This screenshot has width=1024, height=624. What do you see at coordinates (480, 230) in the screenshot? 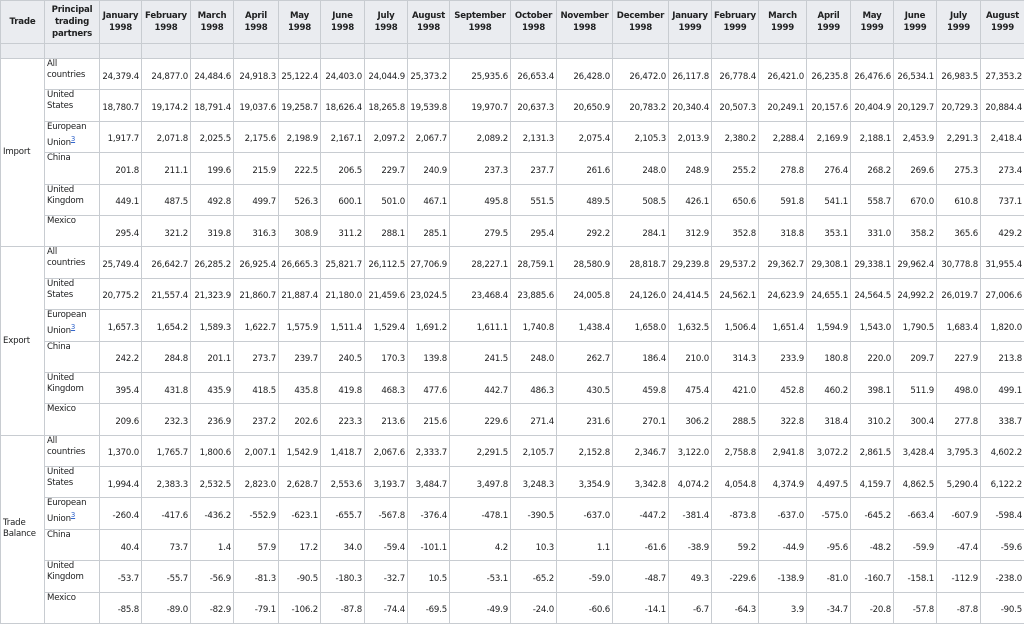
I see `value-cell: 279.5` at bounding box center [480, 230].